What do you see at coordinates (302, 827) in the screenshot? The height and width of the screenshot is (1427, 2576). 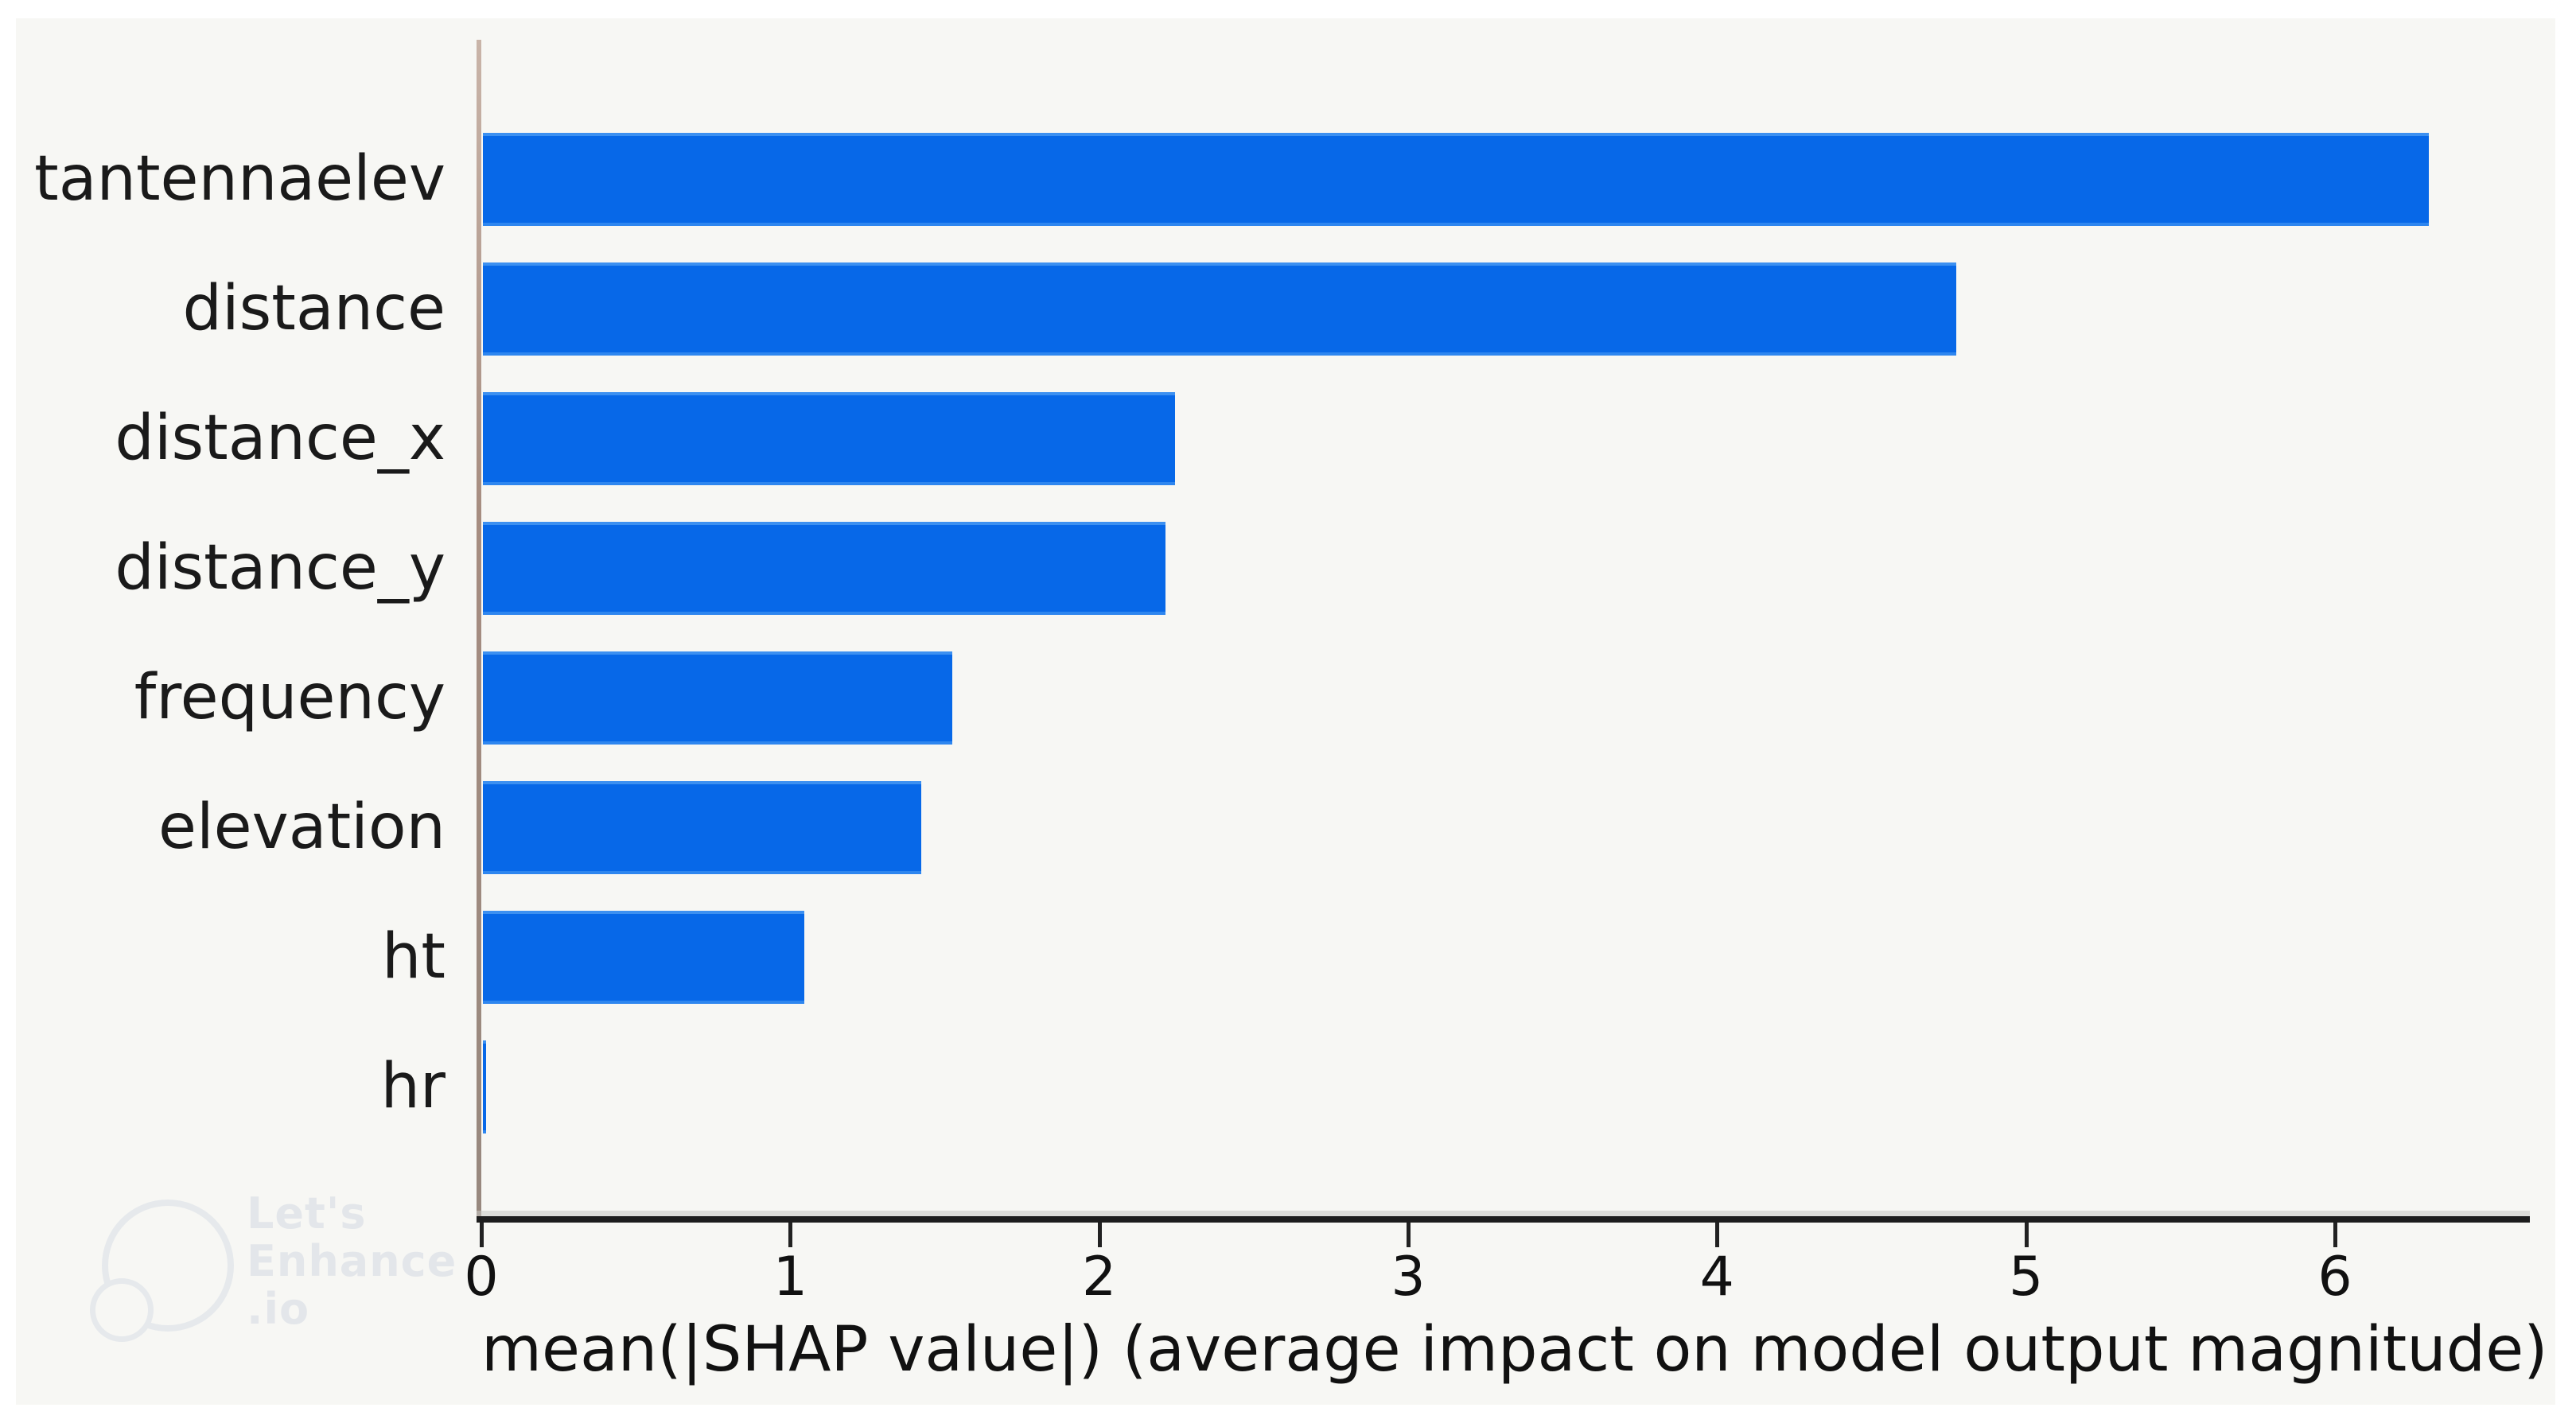 I see `feature-label-elevation: elevation` at bounding box center [302, 827].